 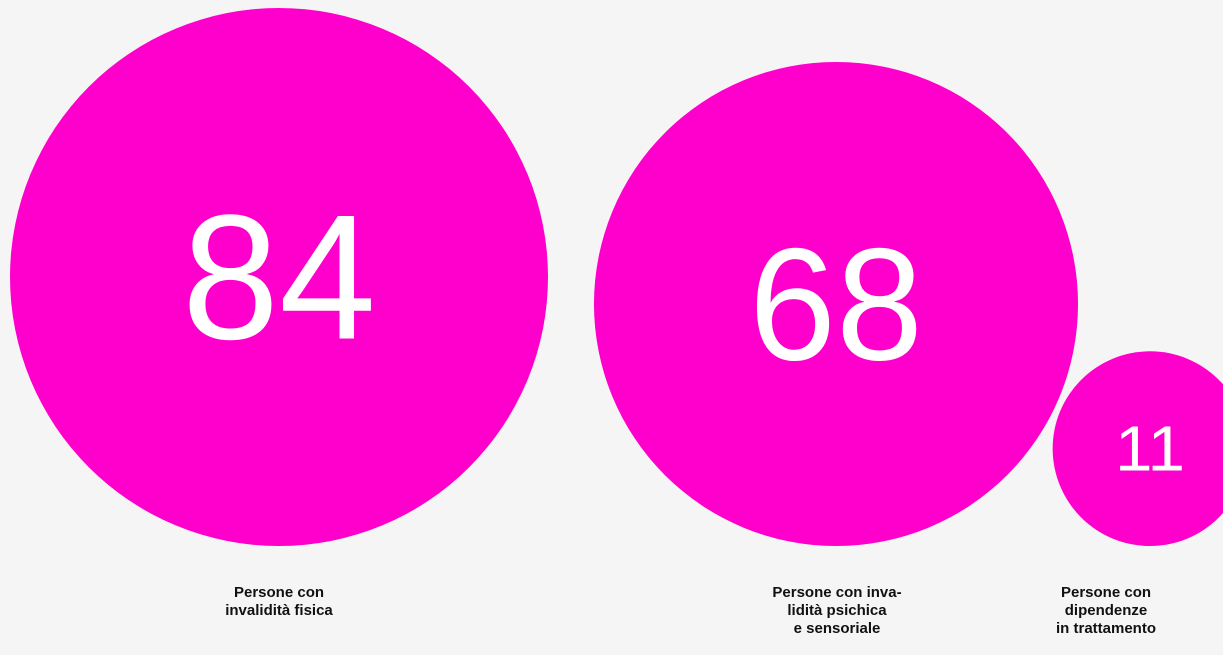 What do you see at coordinates (279, 601) in the screenshot?
I see `category-label-invalidita-fisica: Persone con invalidità fisica` at bounding box center [279, 601].